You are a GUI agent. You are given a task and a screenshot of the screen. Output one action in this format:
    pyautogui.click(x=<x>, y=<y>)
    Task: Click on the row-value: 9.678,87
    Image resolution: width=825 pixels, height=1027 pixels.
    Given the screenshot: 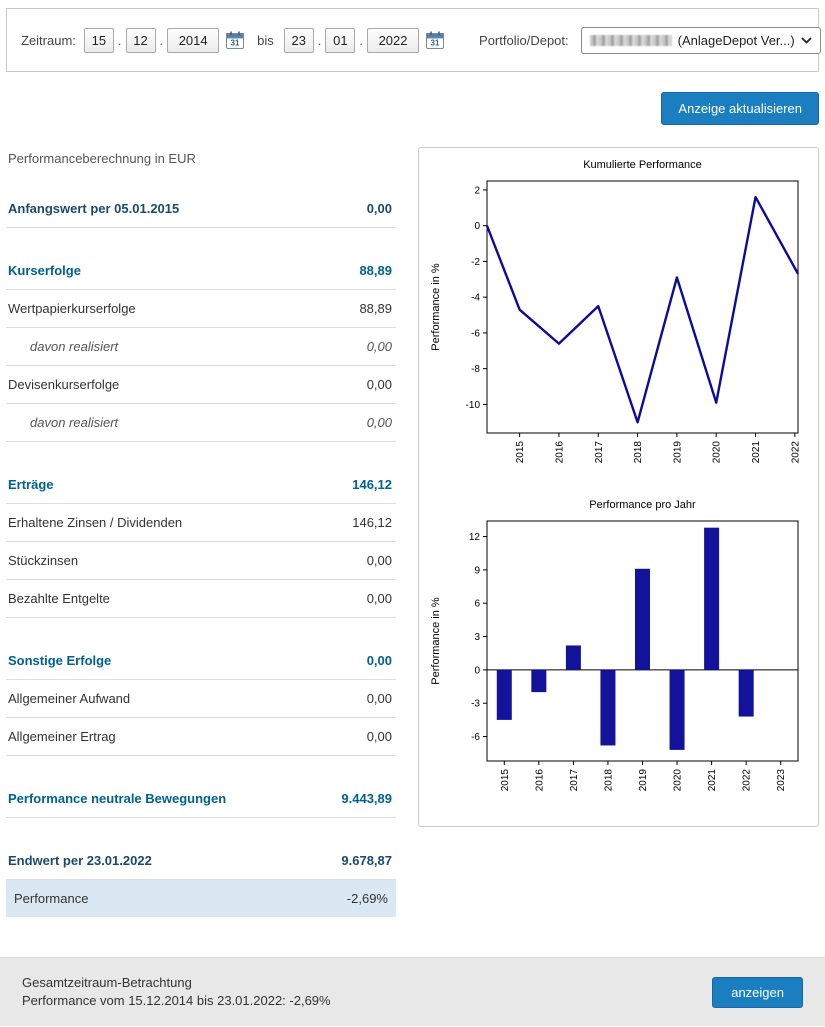 What is the action you would take?
    pyautogui.click(x=366, y=860)
    